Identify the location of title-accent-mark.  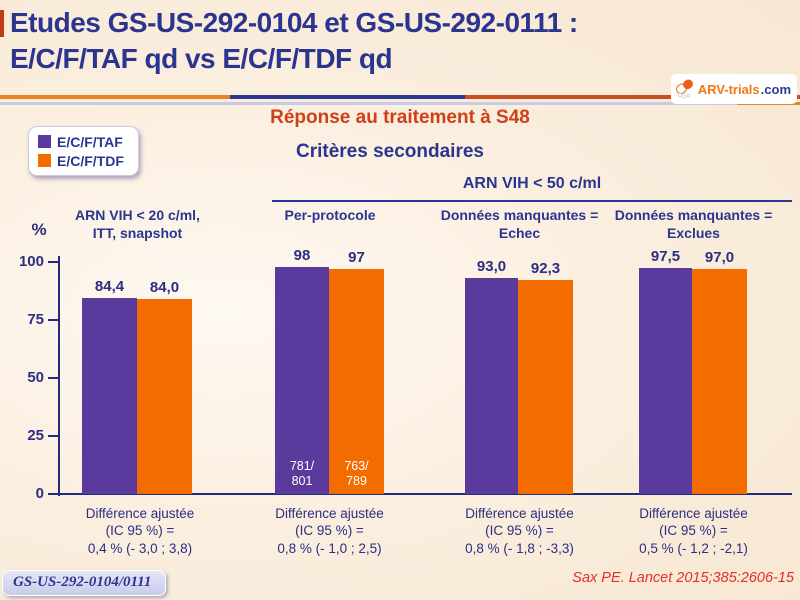
(2, 23).